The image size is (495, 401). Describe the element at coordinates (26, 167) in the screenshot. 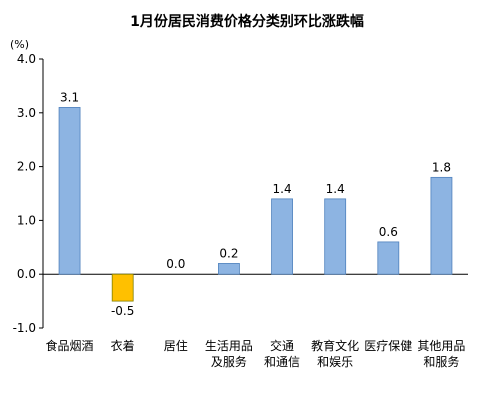

I see `y-tick-label: 2.0` at that location.